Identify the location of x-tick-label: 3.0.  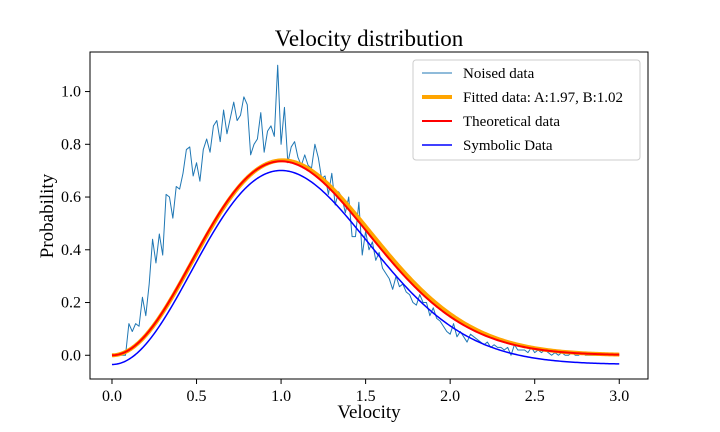
(619, 396).